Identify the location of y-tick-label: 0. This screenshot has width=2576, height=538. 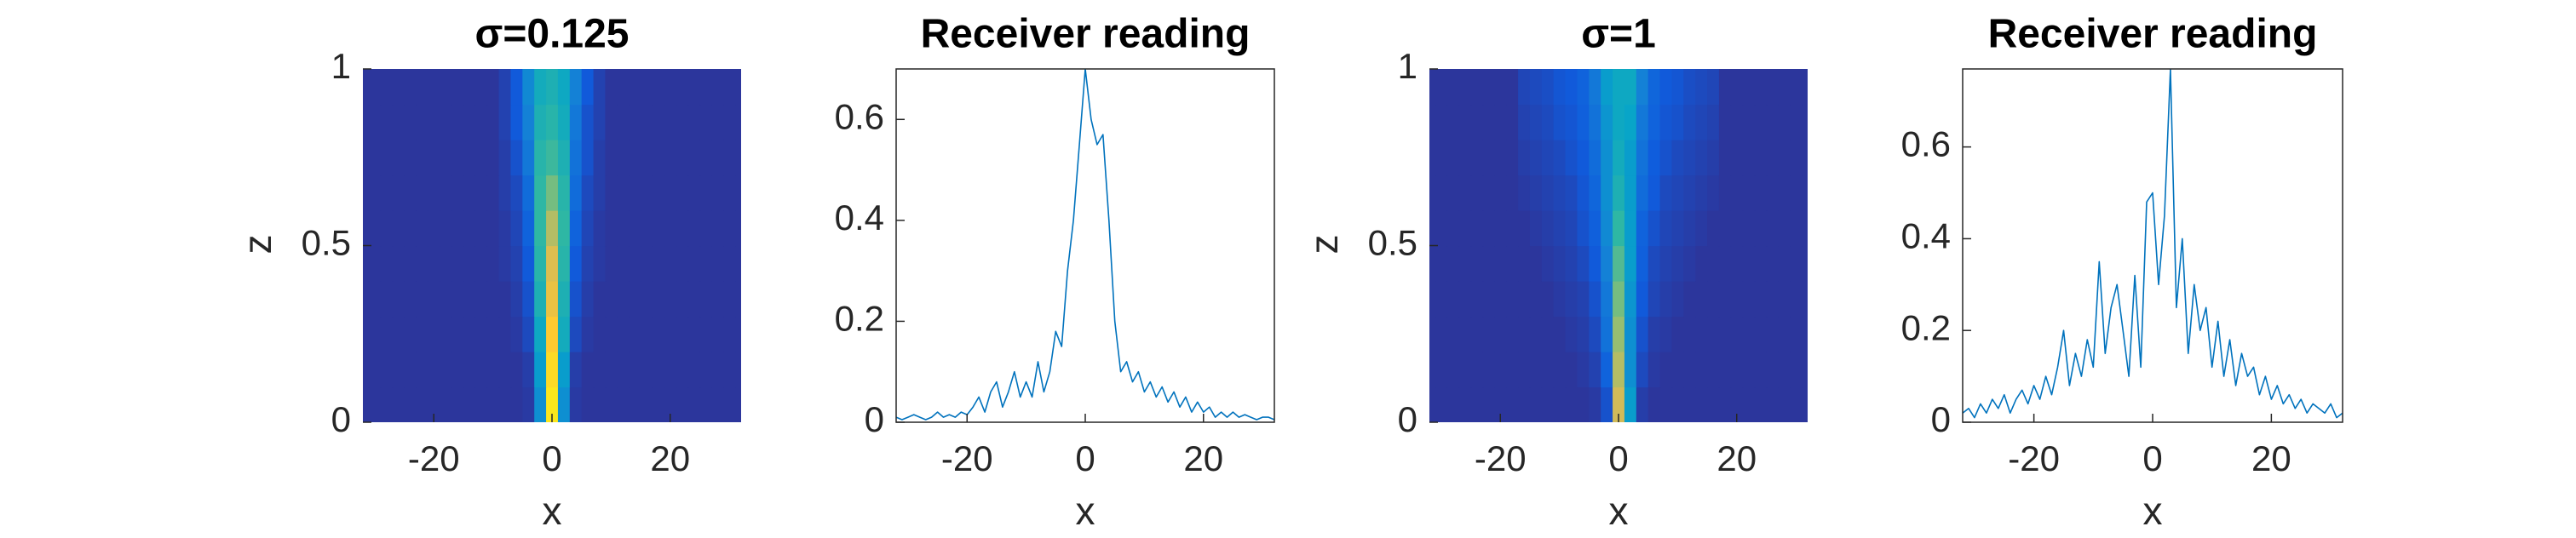
(1941, 419).